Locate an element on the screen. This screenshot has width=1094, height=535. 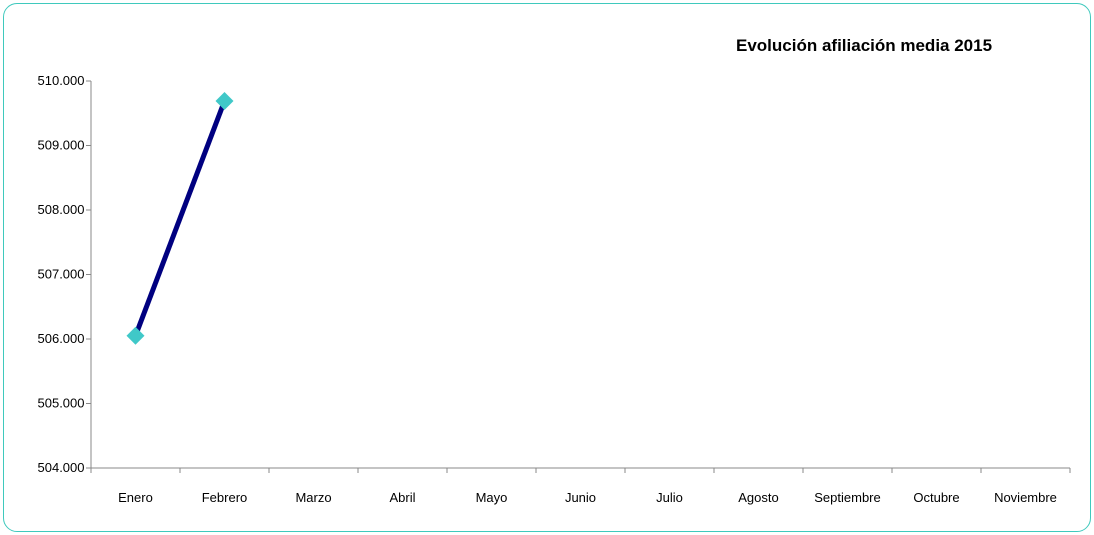
x-tick-label: Noviembre is located at coordinates (1025, 497).